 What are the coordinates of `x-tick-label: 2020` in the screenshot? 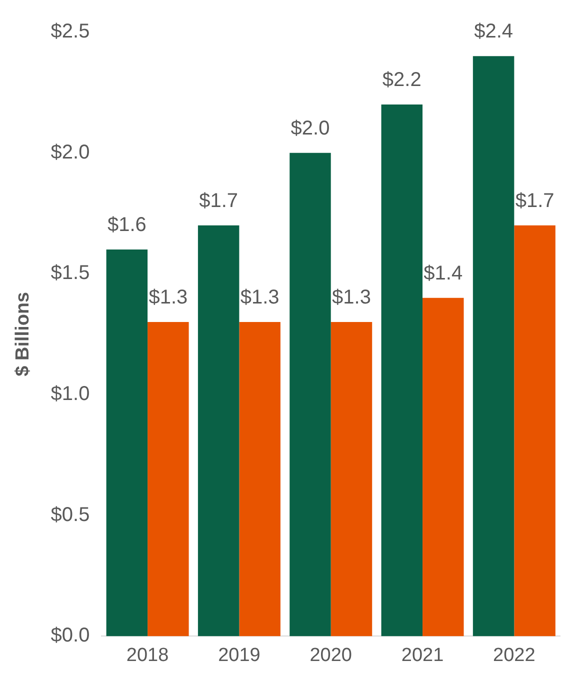 It's located at (331, 655).